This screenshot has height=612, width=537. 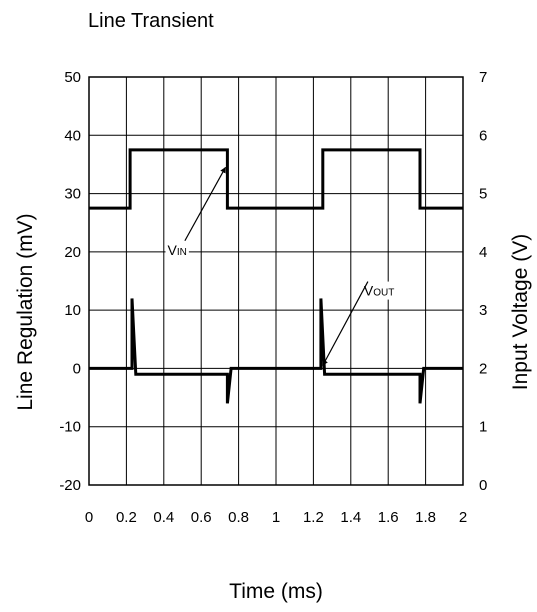 I want to click on x-tick-label: 1, so click(x=276, y=517).